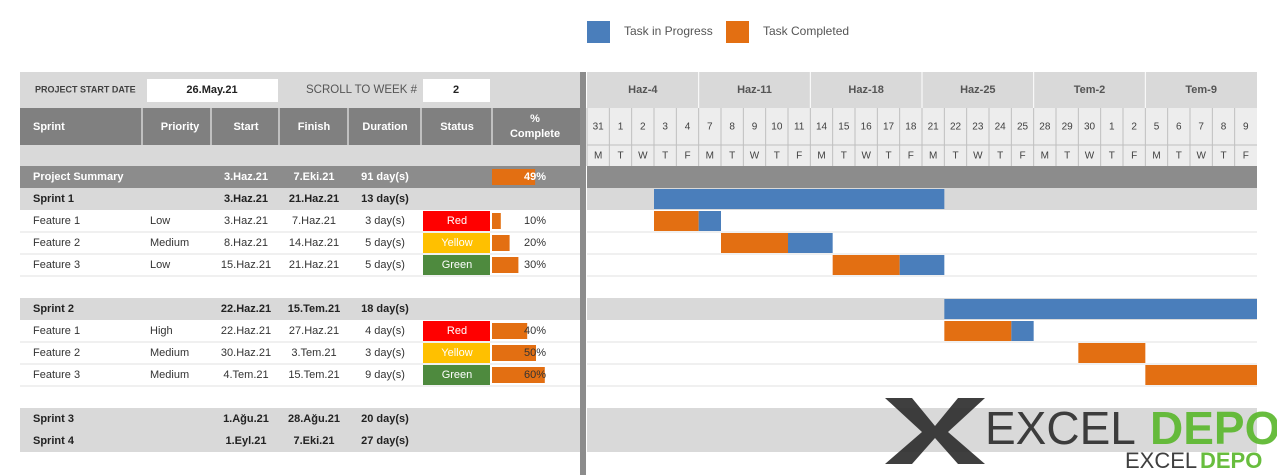 The image size is (1277, 475). Describe the element at coordinates (300, 177) in the screenshot. I see `summary-row` at that location.